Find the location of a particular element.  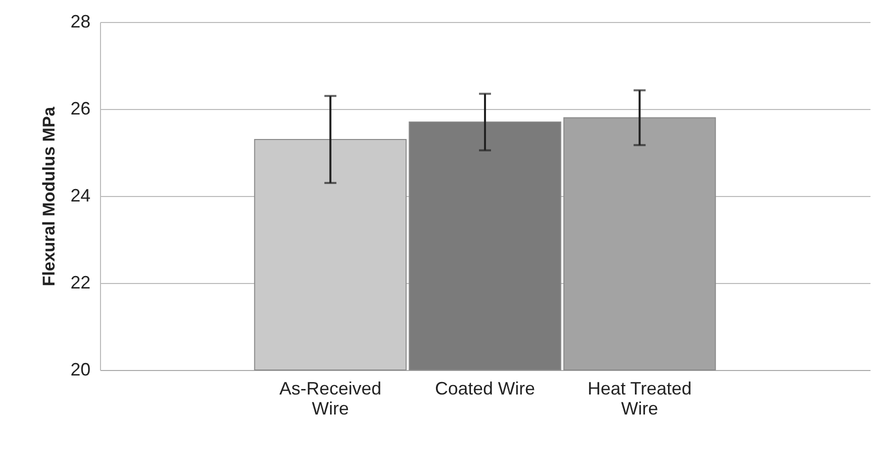

x-tick-label: As-Received Wire is located at coordinates (330, 398).